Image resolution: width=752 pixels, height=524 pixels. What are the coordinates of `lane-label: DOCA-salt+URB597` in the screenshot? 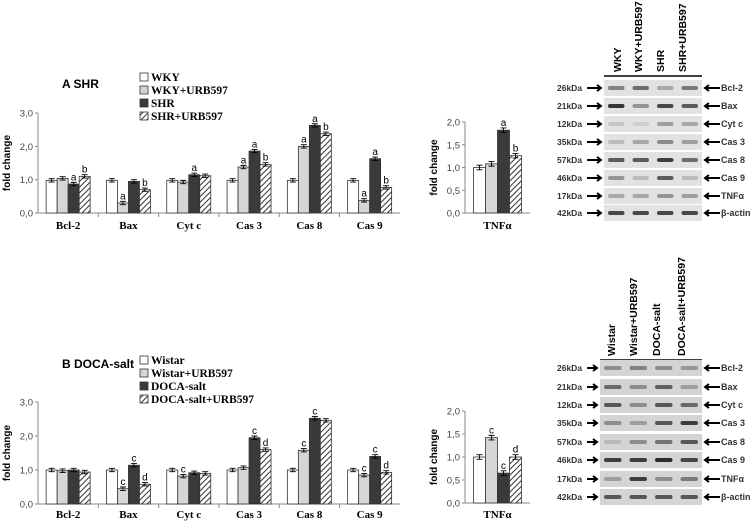 It's located at (682, 306).